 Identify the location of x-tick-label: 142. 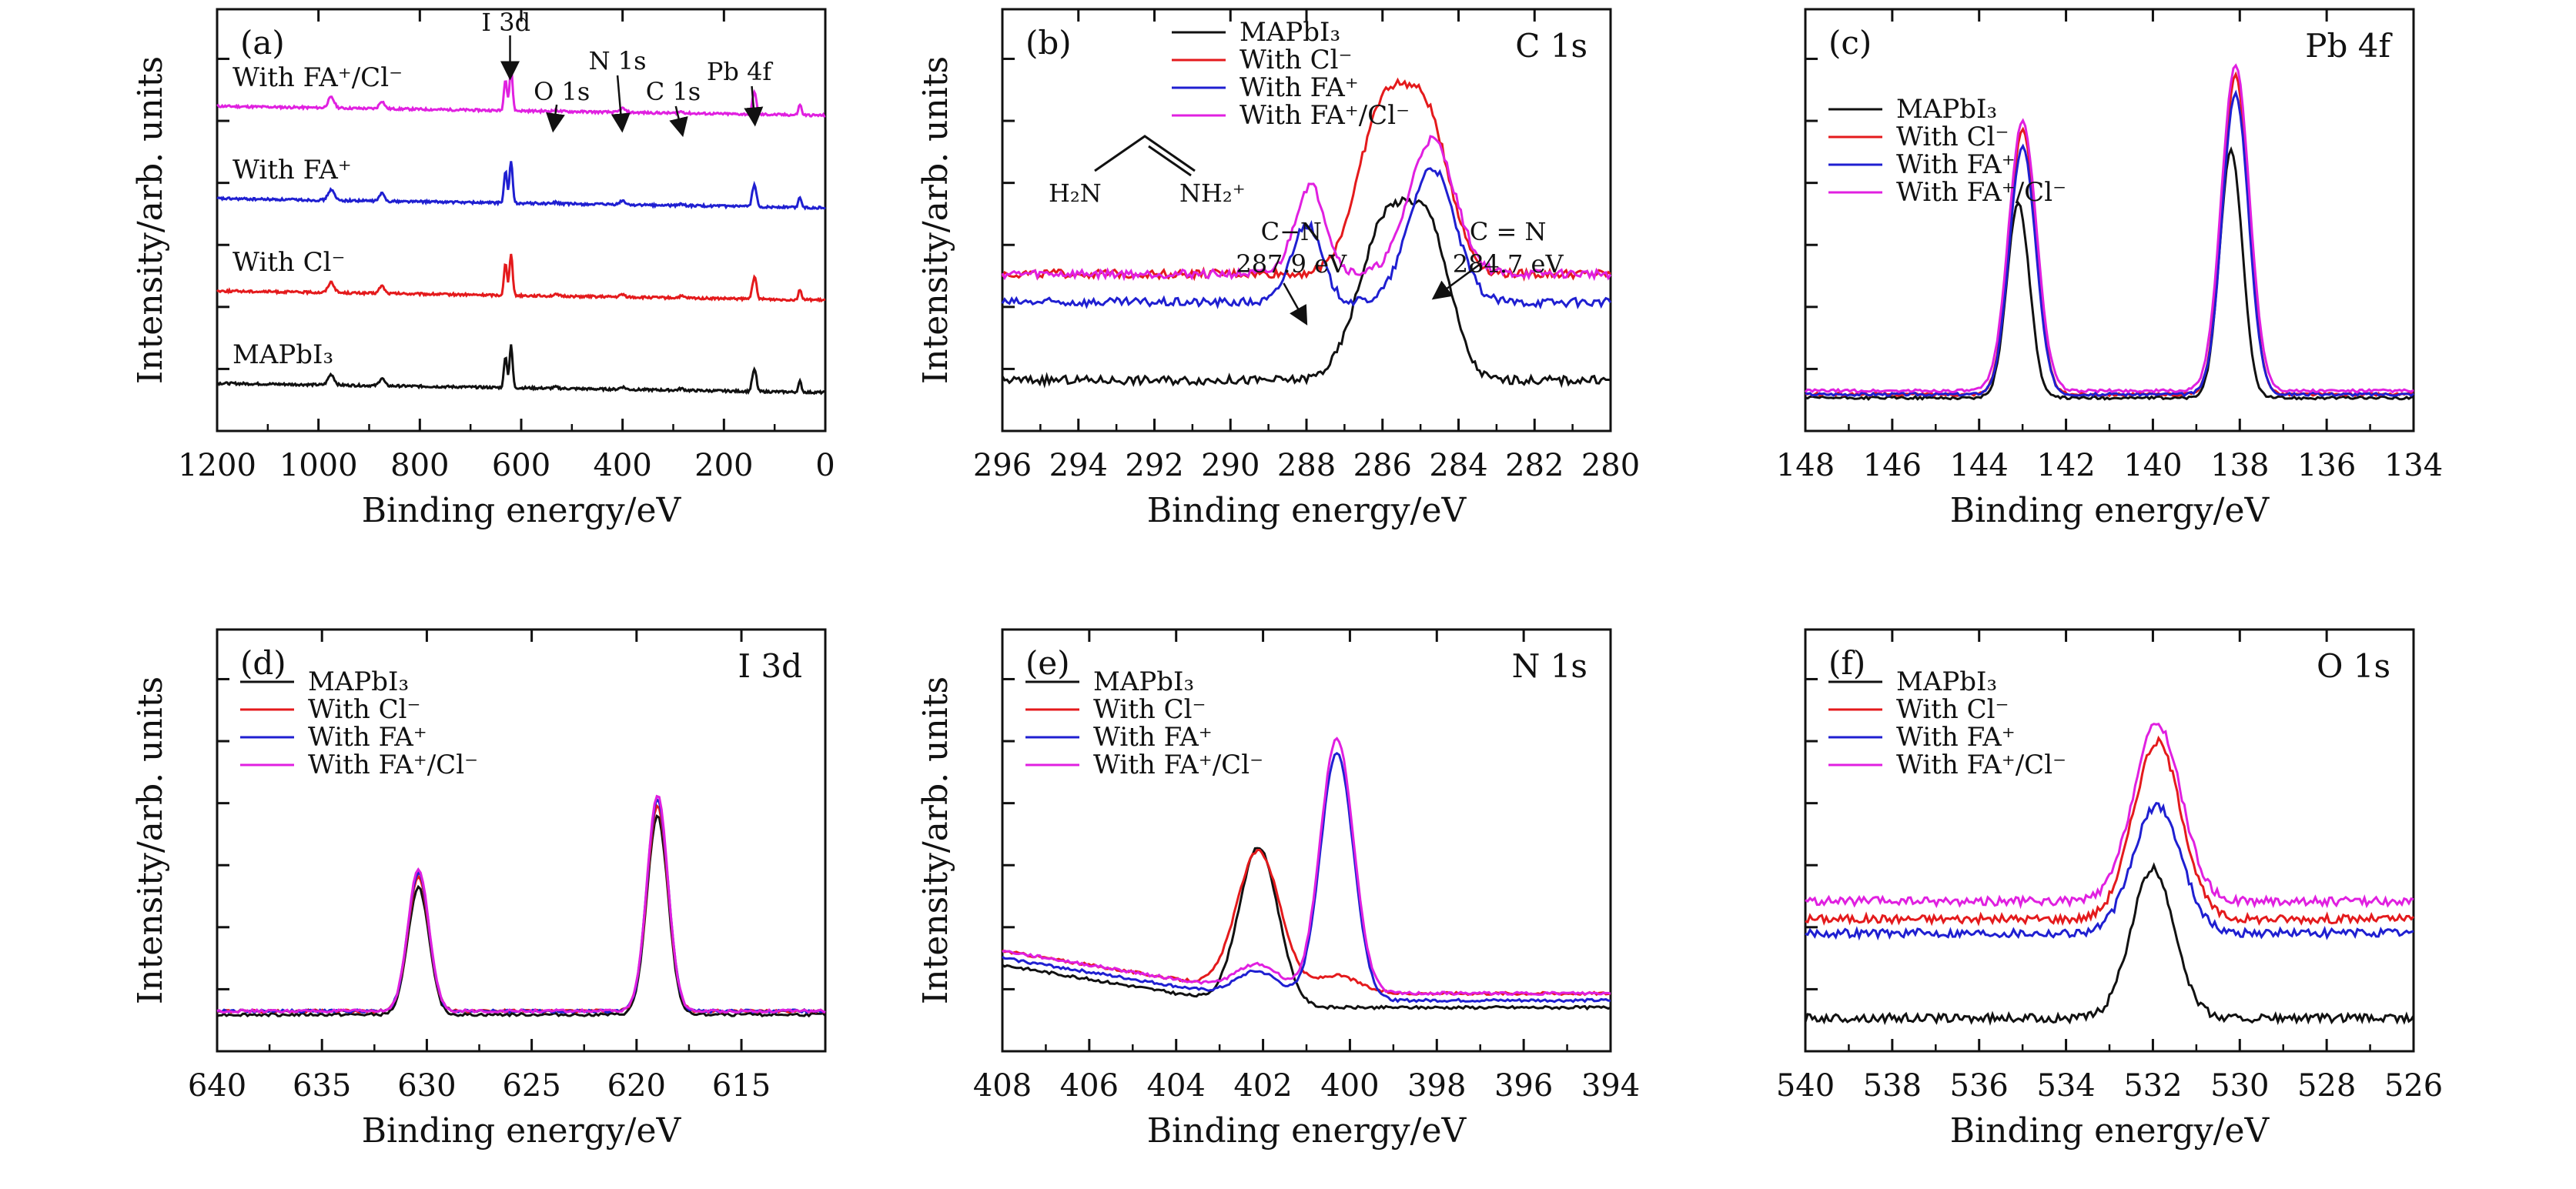
(2065, 465).